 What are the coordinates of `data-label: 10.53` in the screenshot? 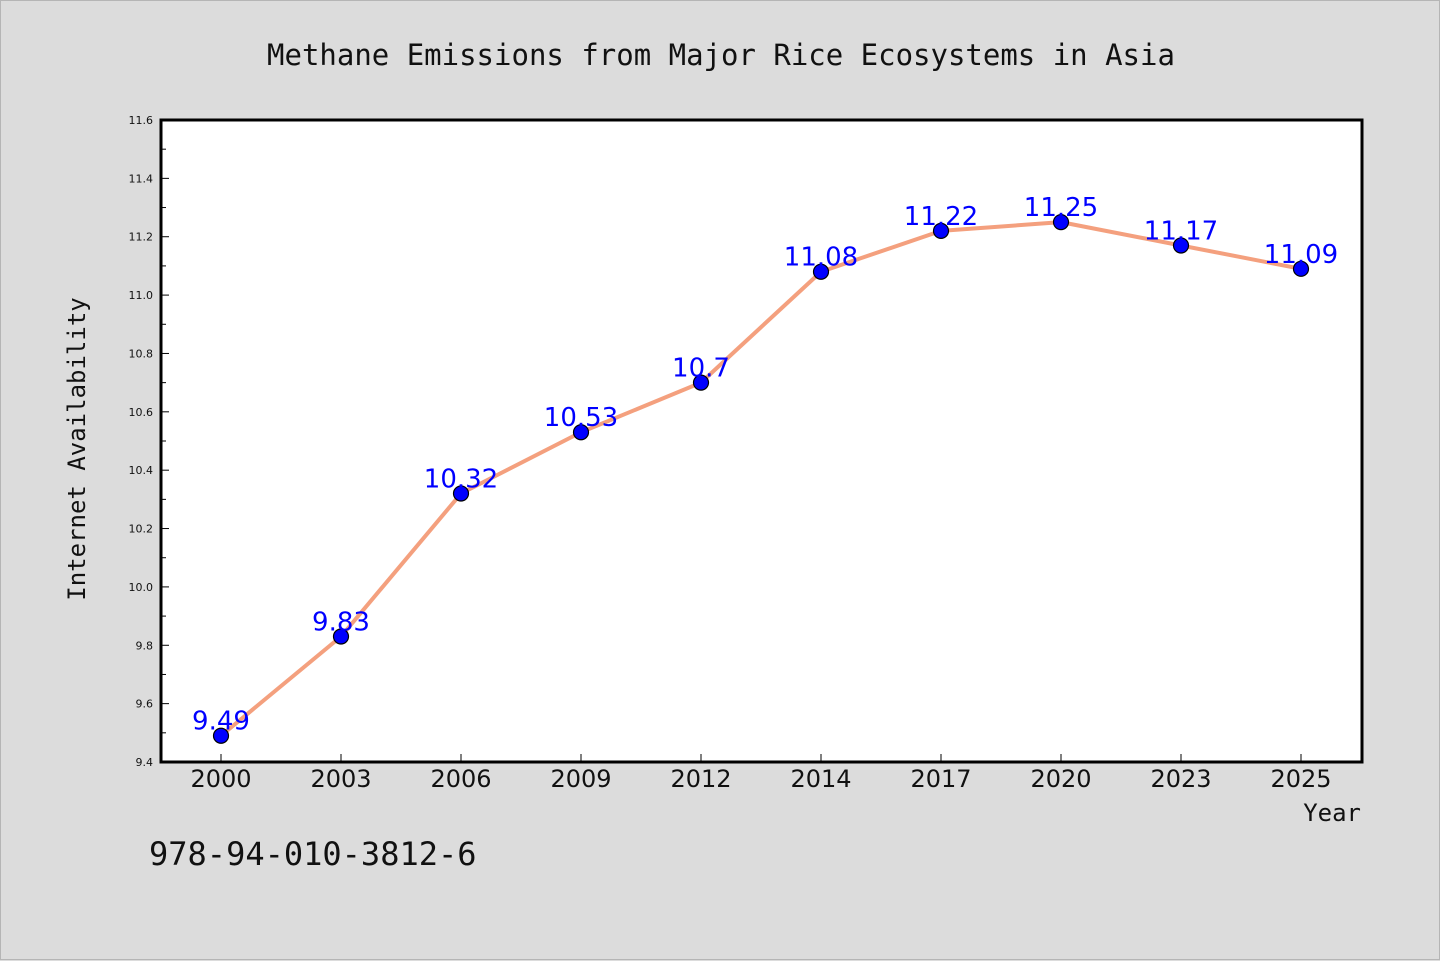 It's located at (581, 418).